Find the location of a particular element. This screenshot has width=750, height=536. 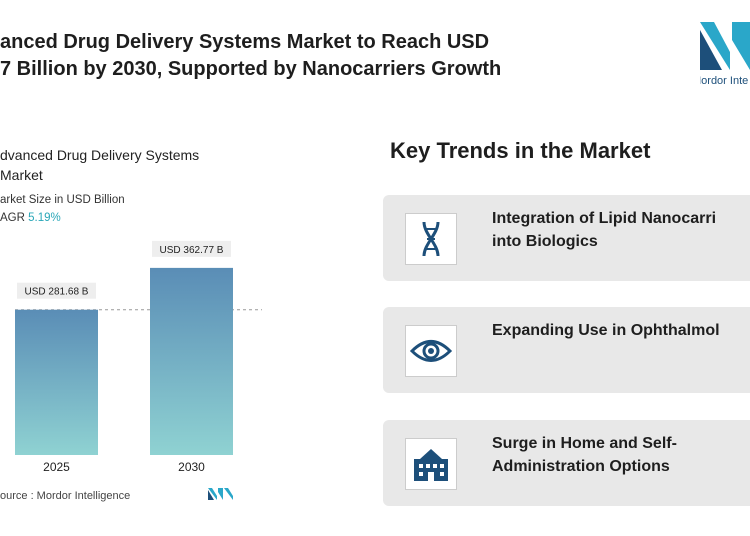

logo-text: Mordor Inte is located at coordinates (724, 81).